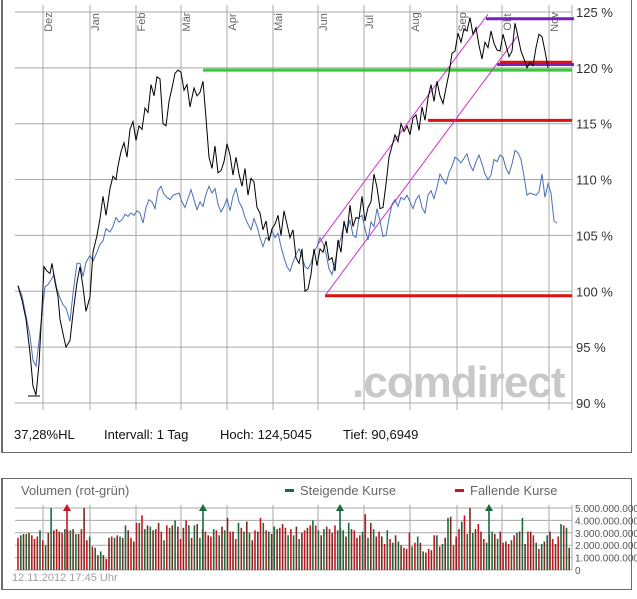 This screenshot has height=599, width=637. What do you see at coordinates (187, 21) in the screenshot?
I see `month-label: Mär` at bounding box center [187, 21].